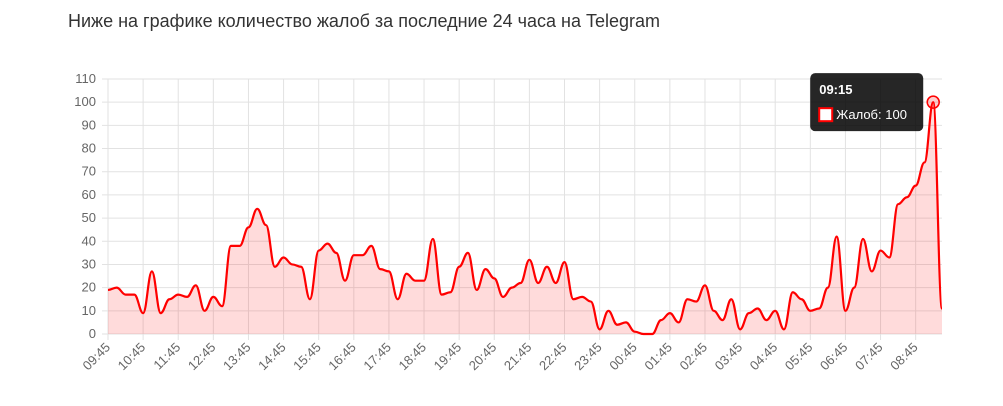 The height and width of the screenshot is (406, 1003). I want to click on x-tick-label: 22:45, so click(553, 357).